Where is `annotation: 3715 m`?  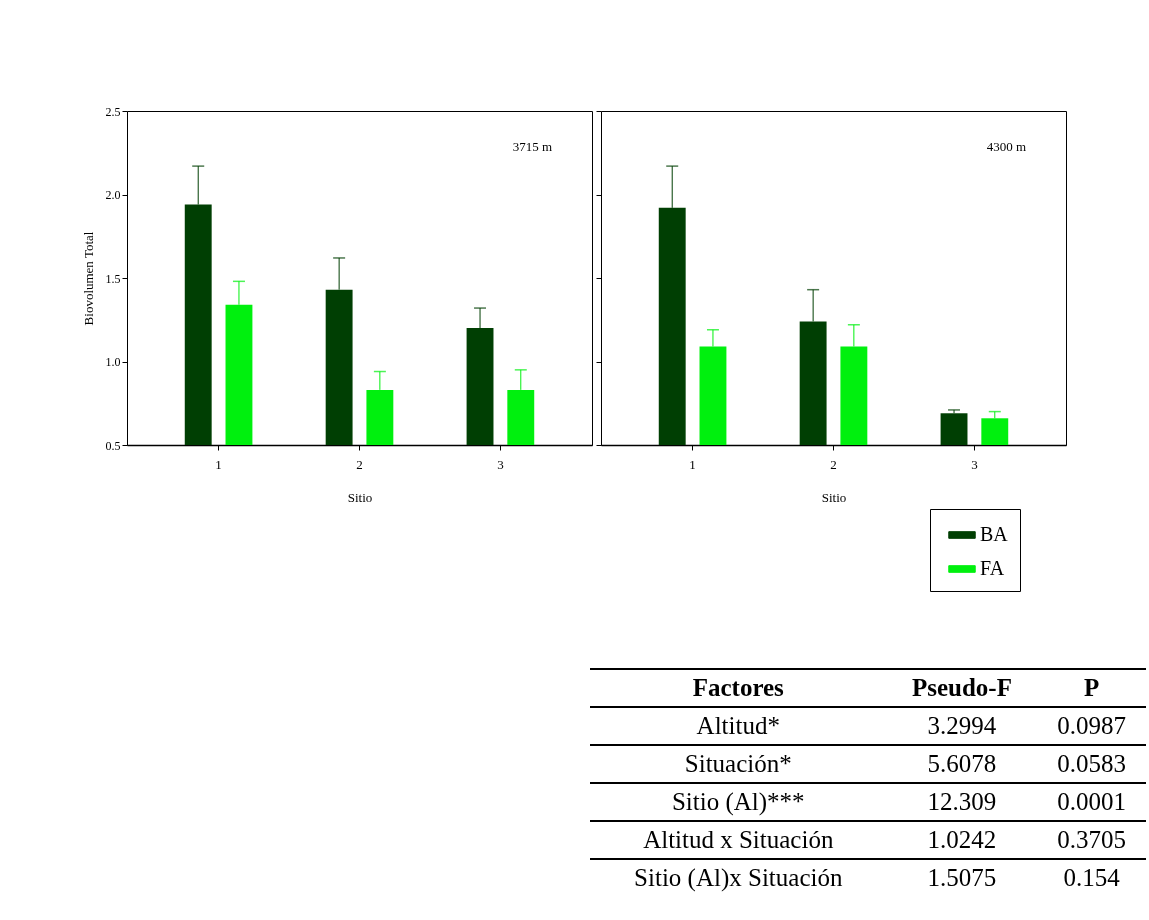 annotation: 3715 m is located at coordinates (532, 146).